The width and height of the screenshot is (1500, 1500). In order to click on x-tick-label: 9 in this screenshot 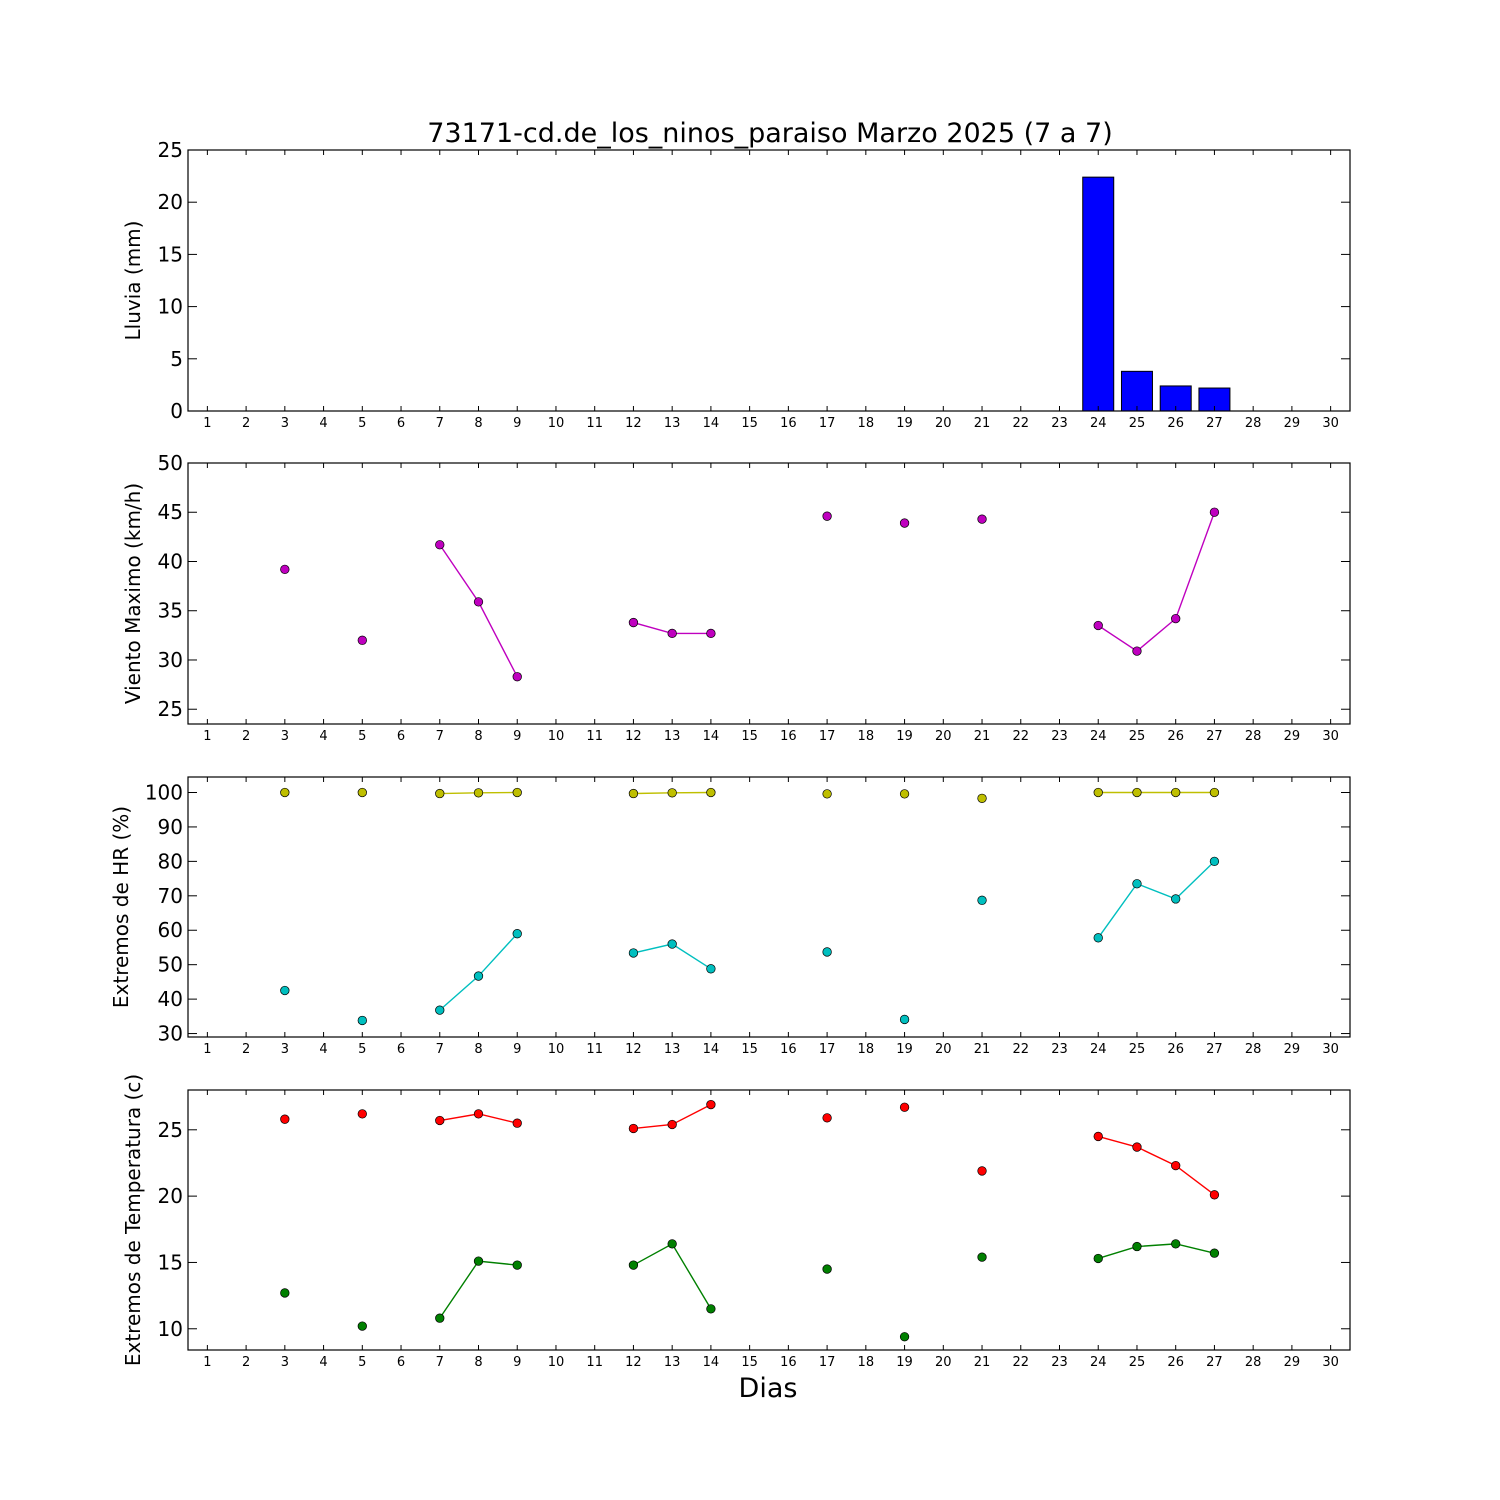, I will do `click(517, 736)`.